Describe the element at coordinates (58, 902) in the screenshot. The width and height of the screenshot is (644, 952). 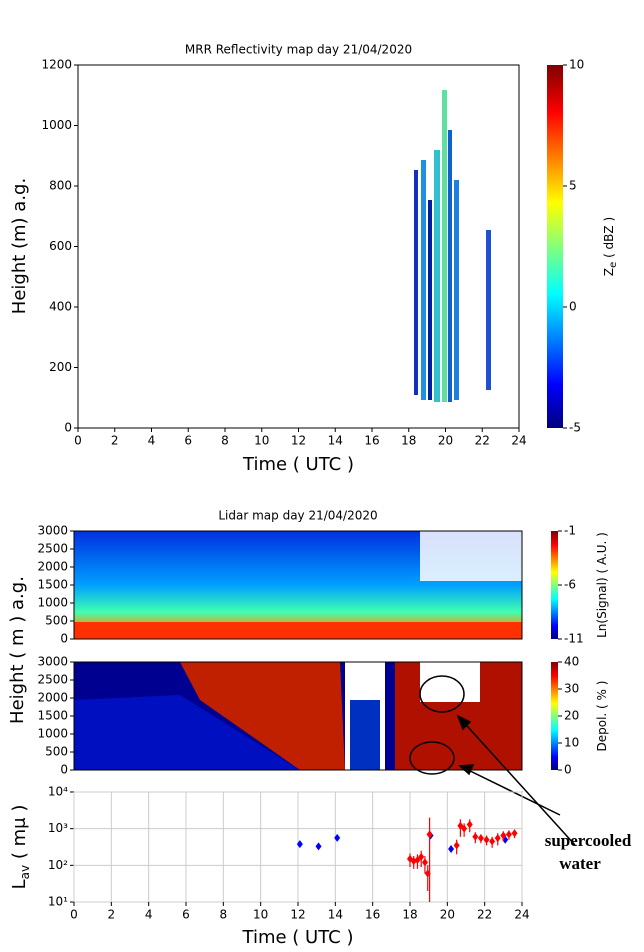
I see `y-tick-label: 10¹` at that location.